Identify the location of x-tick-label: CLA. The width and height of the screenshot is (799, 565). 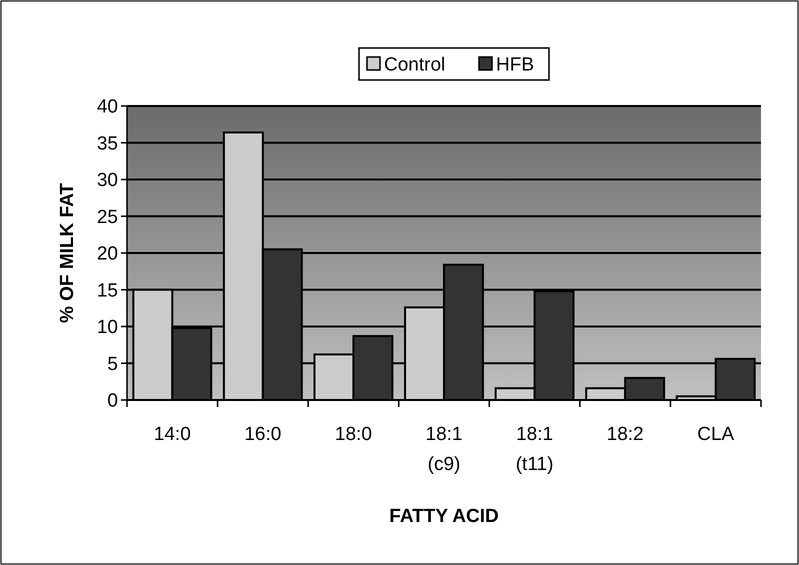
(716, 434).